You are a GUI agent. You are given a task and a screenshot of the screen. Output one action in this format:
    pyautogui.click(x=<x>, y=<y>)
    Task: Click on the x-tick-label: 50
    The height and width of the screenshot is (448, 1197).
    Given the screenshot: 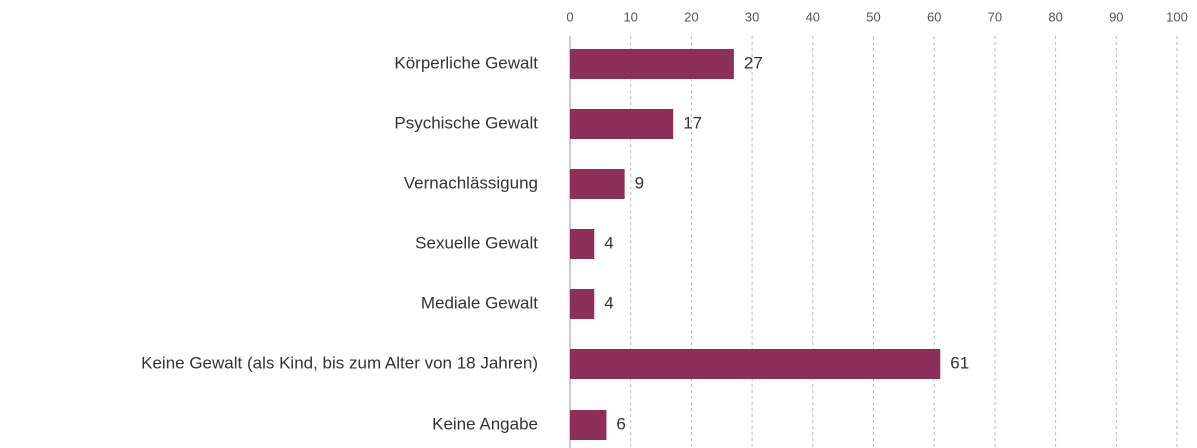 What is the action you would take?
    pyautogui.click(x=873, y=16)
    